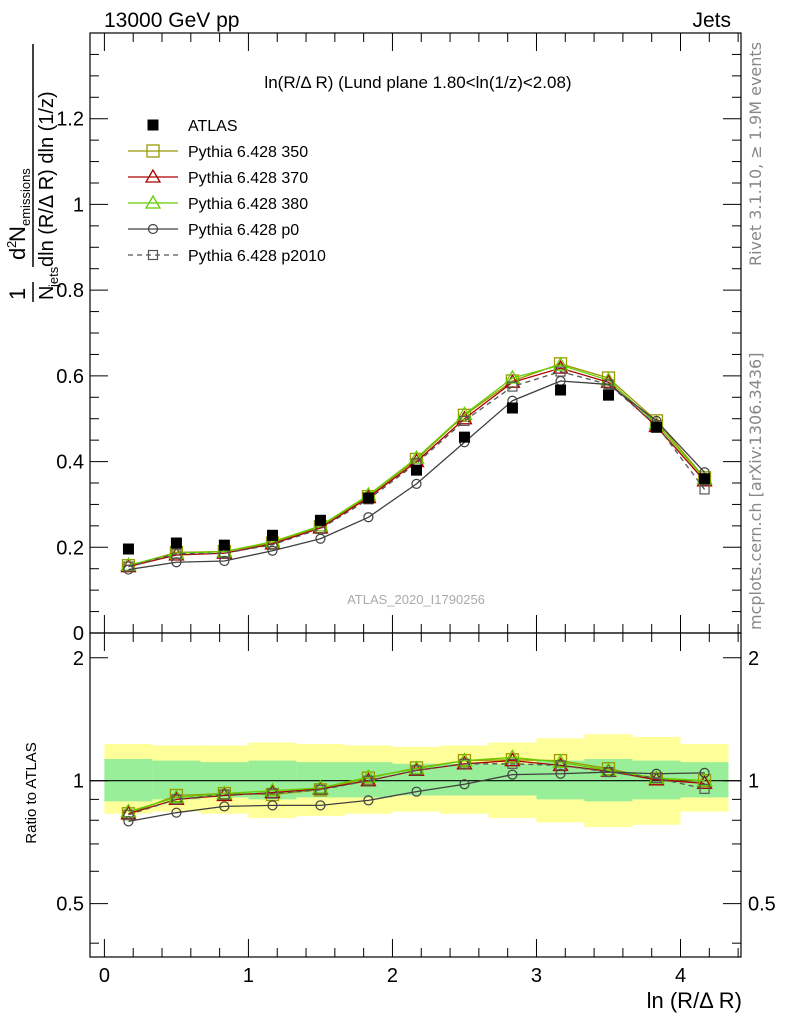 The image size is (786, 1024). I want to click on main-y-tick-label: 1, so click(78, 205).